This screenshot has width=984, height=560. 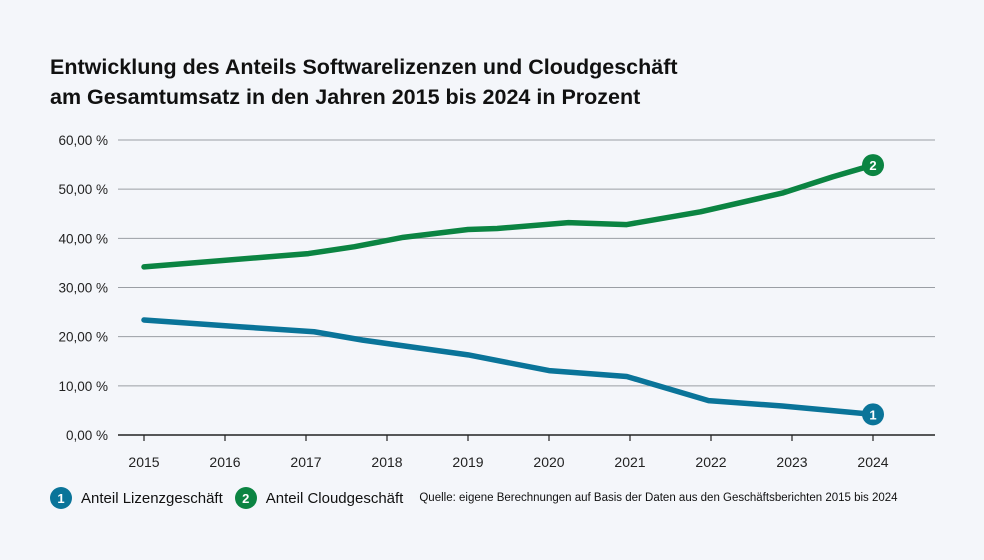 What do you see at coordinates (245, 498) in the screenshot?
I see `series-marker-2-icon: 2` at bounding box center [245, 498].